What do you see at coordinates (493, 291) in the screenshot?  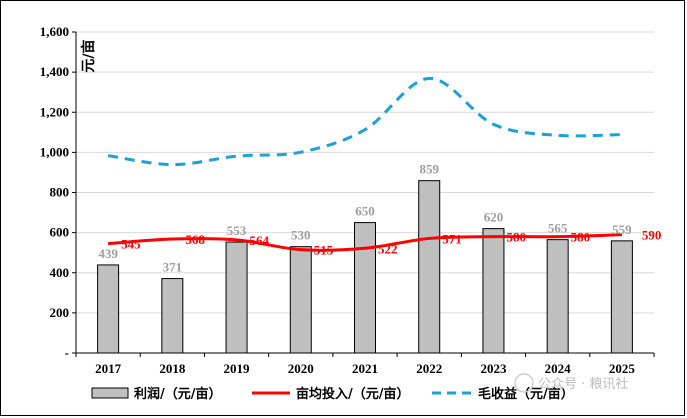 I see `profit-bar-2023` at bounding box center [493, 291].